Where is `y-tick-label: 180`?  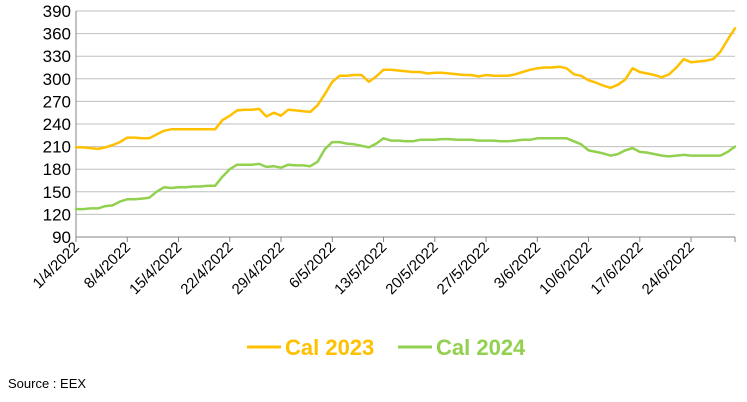
y-tick-label: 180 is located at coordinates (57, 169).